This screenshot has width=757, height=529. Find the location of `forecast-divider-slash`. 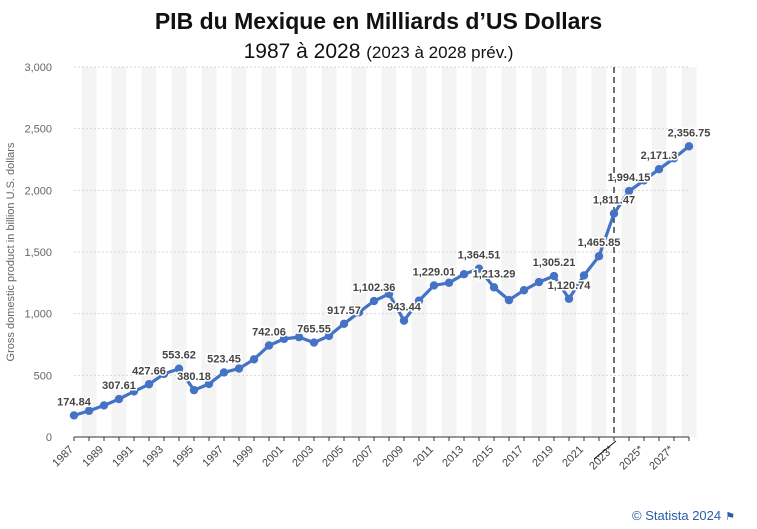

forecast-divider-slash is located at coordinates (605, 450).